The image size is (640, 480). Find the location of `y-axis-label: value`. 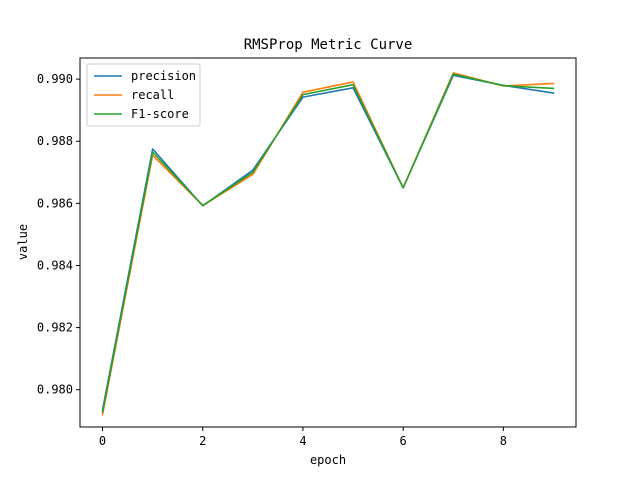

y-axis-label: value is located at coordinates (23, 242).